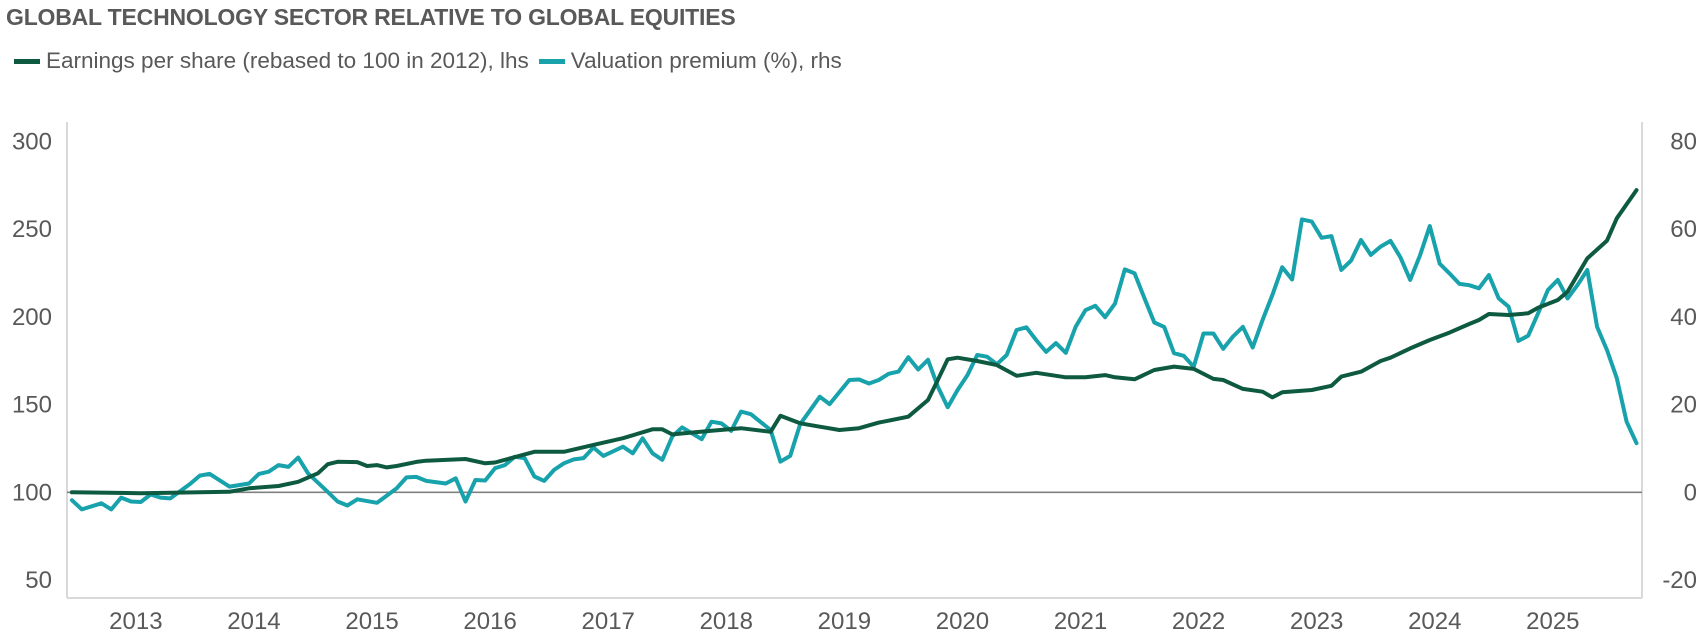 The height and width of the screenshot is (641, 1700). What do you see at coordinates (706, 60) in the screenshot?
I see `legend-label-valuation: Valuation premium (%), rhs` at bounding box center [706, 60].